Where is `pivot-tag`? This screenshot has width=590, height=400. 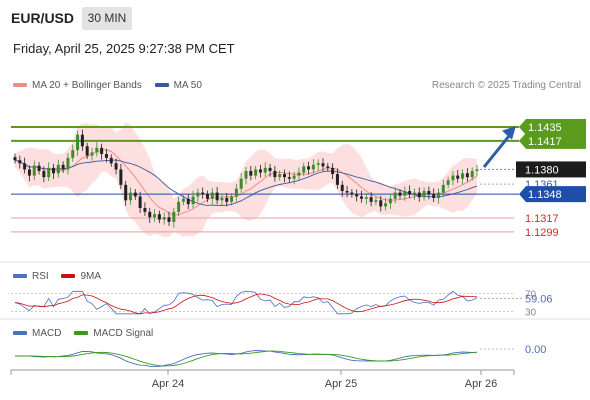
pivot-tag is located at coordinates (552, 194).